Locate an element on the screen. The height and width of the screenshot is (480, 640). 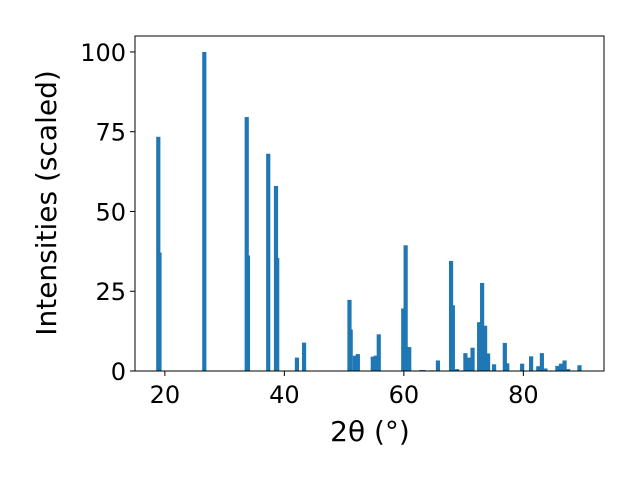
x-tick-label: 60 is located at coordinates (404, 395).